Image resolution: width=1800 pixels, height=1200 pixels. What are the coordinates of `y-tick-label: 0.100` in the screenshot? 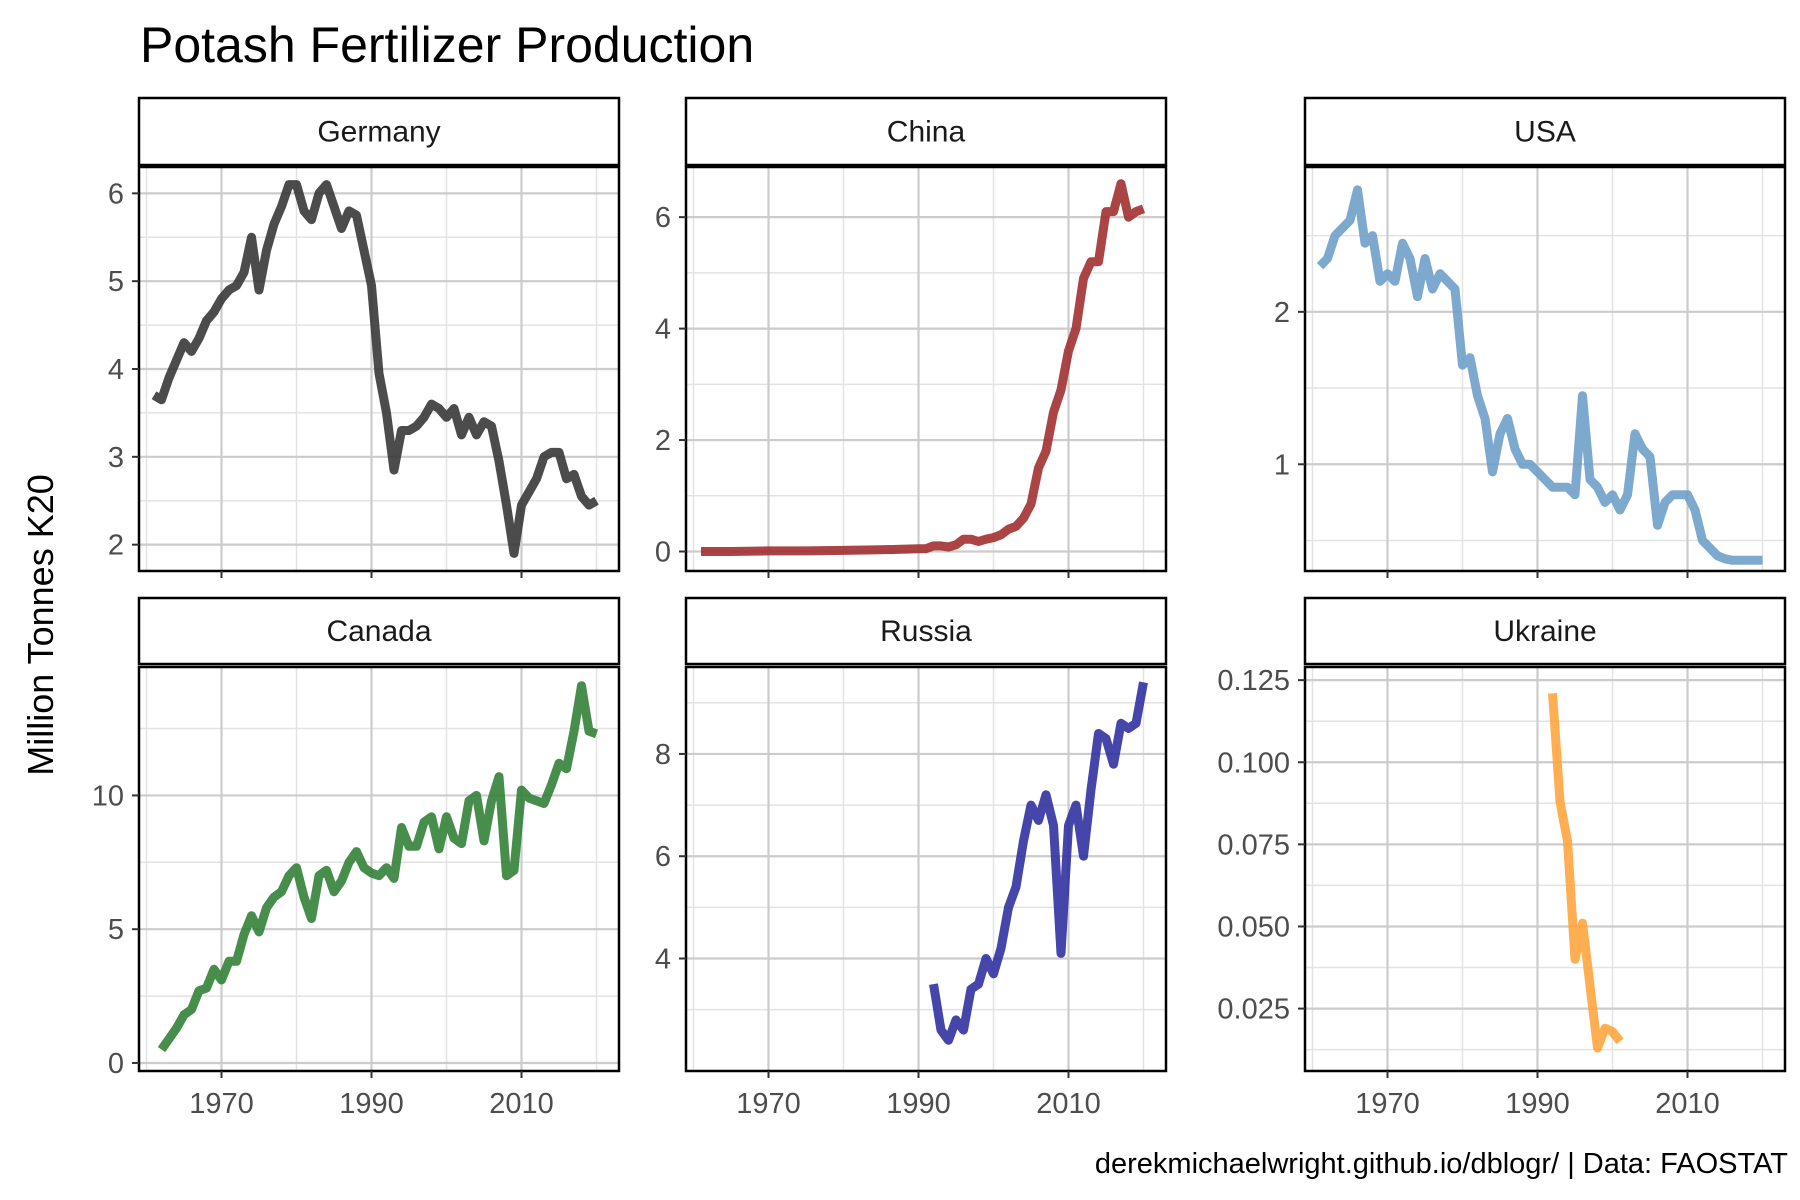 It's located at (1253, 763).